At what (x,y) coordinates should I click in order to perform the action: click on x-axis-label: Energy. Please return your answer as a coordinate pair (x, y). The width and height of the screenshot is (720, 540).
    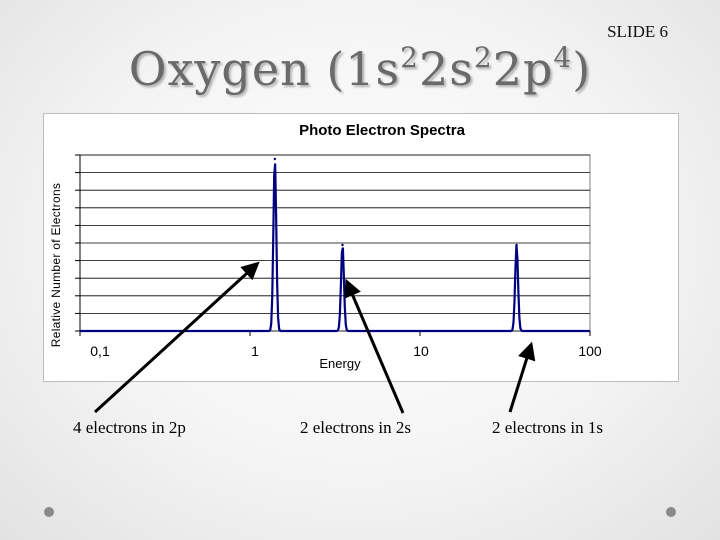
    Looking at the image, I should click on (340, 363).